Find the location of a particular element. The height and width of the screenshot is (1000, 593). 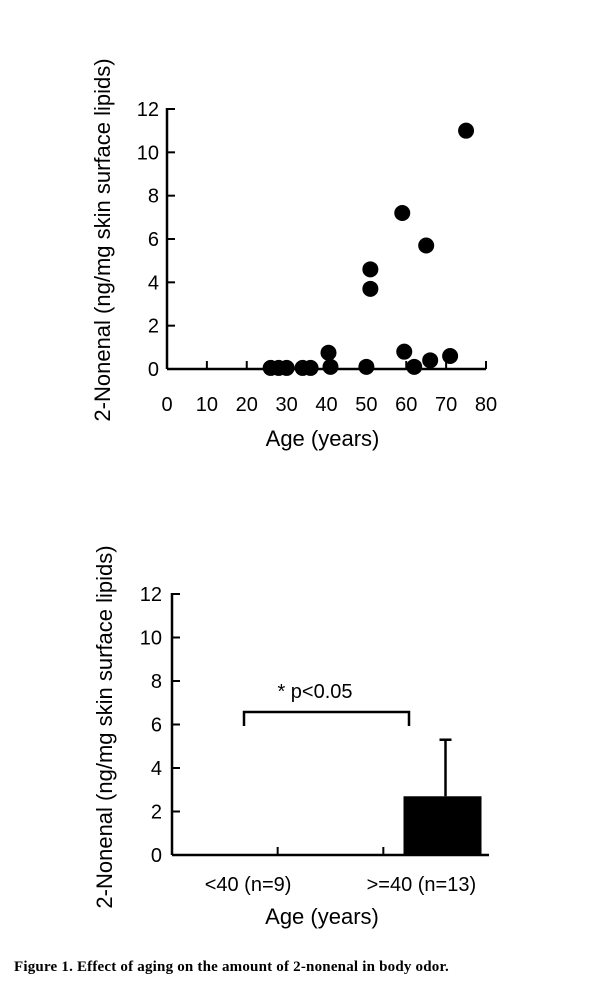

bar is located at coordinates (442, 825).